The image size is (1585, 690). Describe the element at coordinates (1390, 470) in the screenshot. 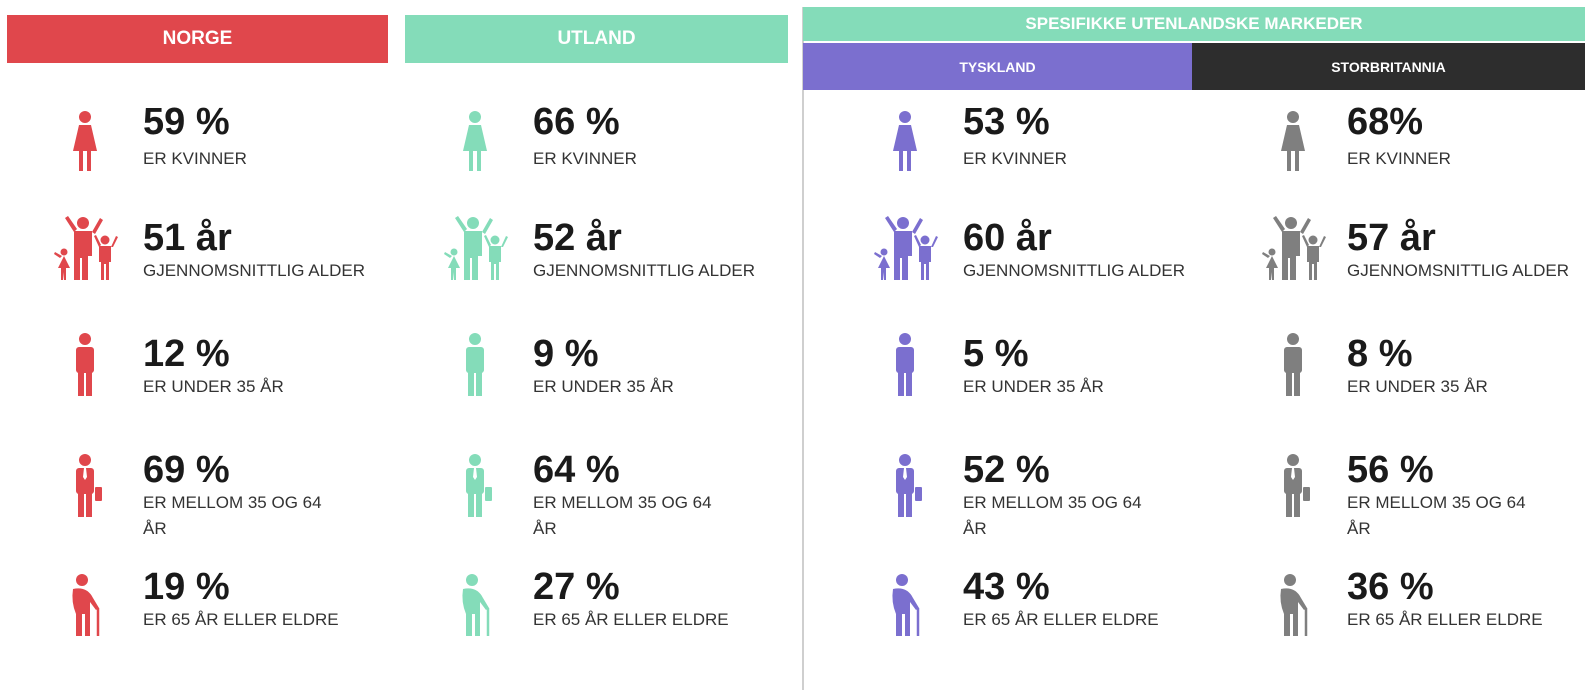

I see `stat-value: 56 %` at that location.